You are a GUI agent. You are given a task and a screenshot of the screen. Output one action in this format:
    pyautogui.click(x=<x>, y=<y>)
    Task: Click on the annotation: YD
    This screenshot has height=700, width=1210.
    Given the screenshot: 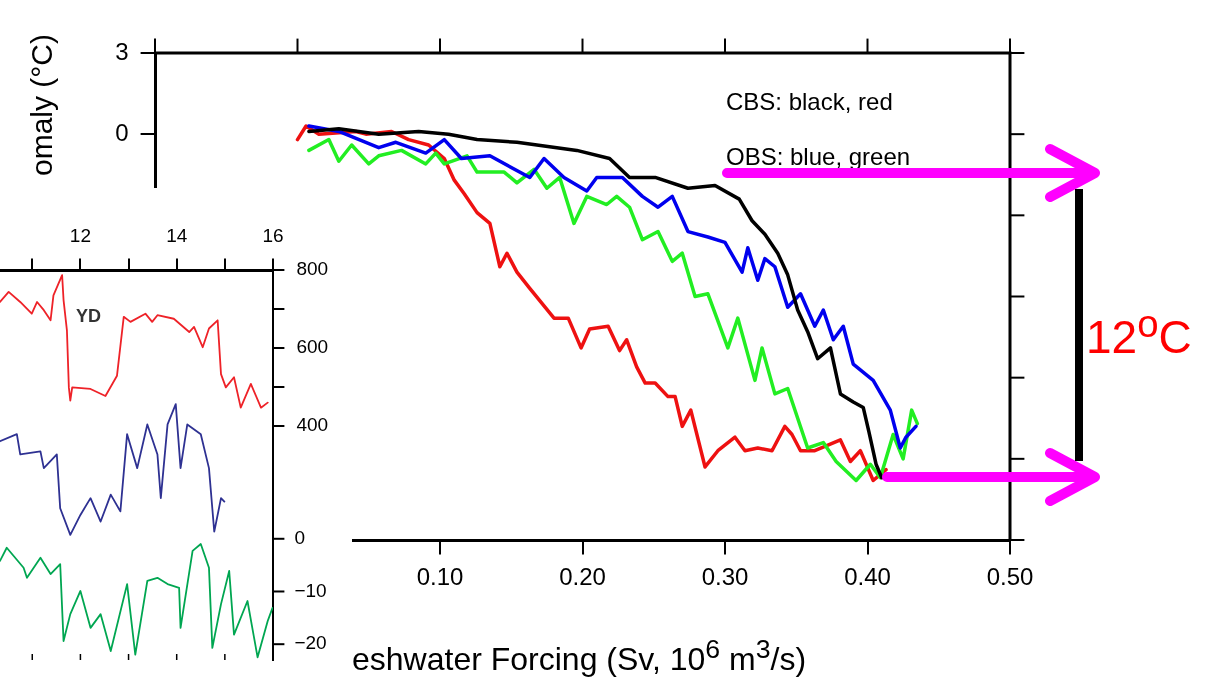 What is the action you would take?
    pyautogui.click(x=89, y=316)
    